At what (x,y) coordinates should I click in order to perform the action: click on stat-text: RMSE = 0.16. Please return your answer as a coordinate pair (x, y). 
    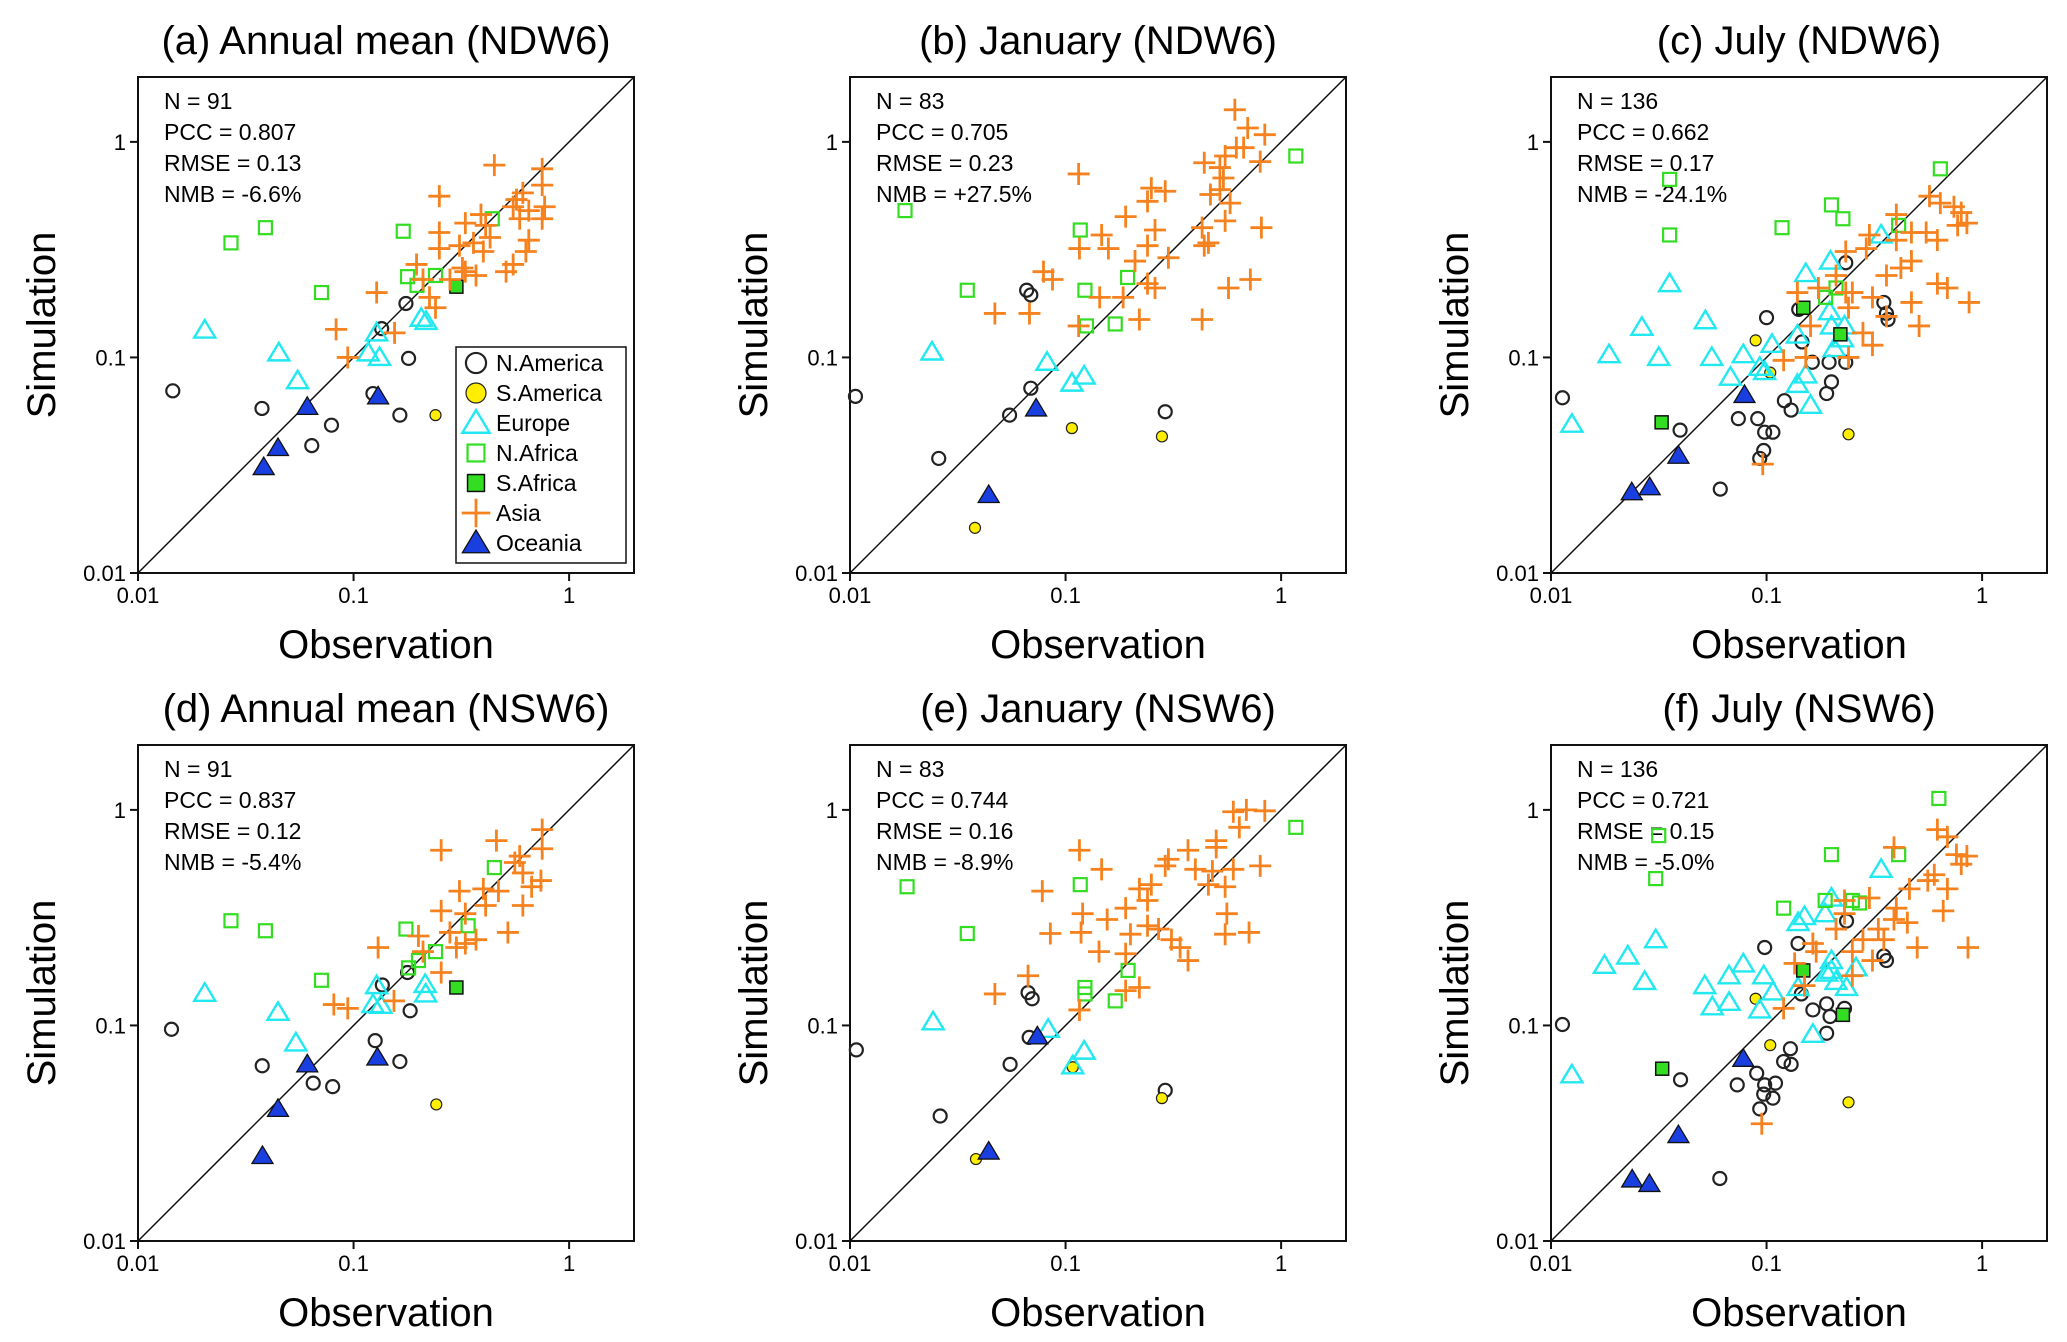
    Looking at the image, I should click on (944, 831).